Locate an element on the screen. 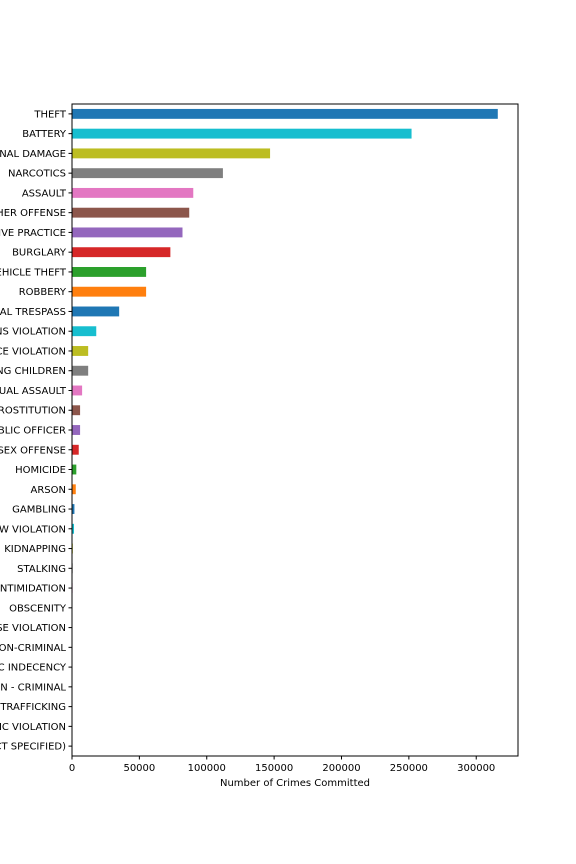 Image resolution: width=576 pixels, height=864 pixels. y-tick-label: OTHER OFFENSE is located at coordinates (33, 213).